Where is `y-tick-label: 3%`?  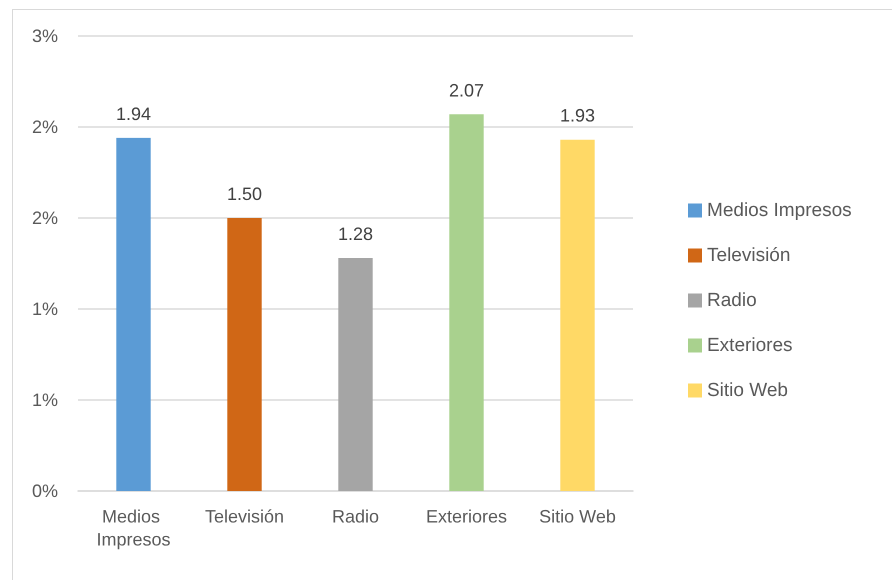
y-tick-label: 3% is located at coordinates (45, 36).